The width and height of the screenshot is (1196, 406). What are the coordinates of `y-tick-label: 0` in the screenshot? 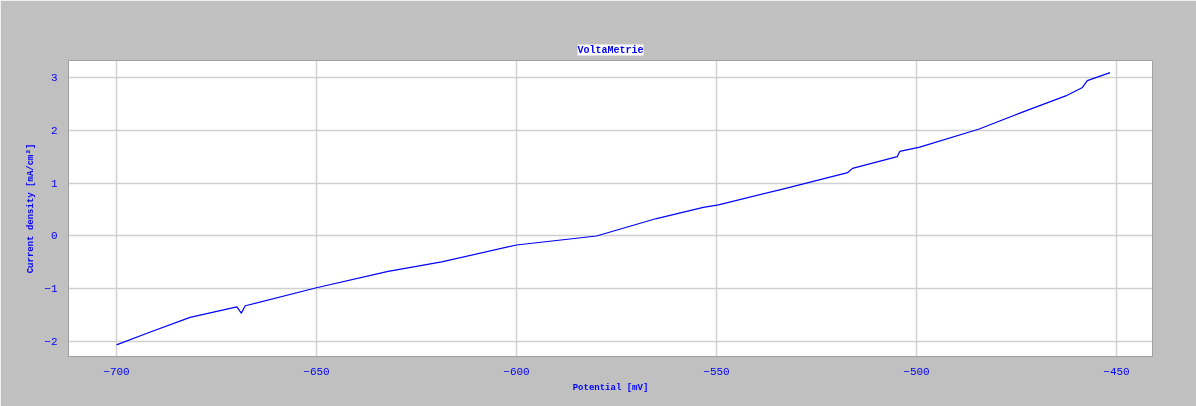 It's located at (54, 236).